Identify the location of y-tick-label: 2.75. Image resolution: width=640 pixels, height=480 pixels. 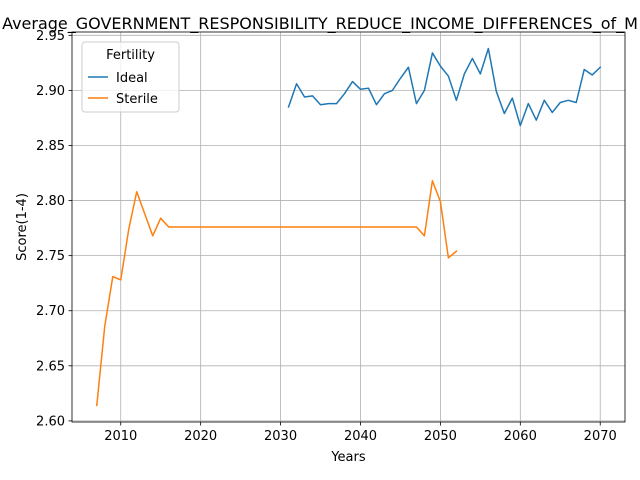
(50, 256).